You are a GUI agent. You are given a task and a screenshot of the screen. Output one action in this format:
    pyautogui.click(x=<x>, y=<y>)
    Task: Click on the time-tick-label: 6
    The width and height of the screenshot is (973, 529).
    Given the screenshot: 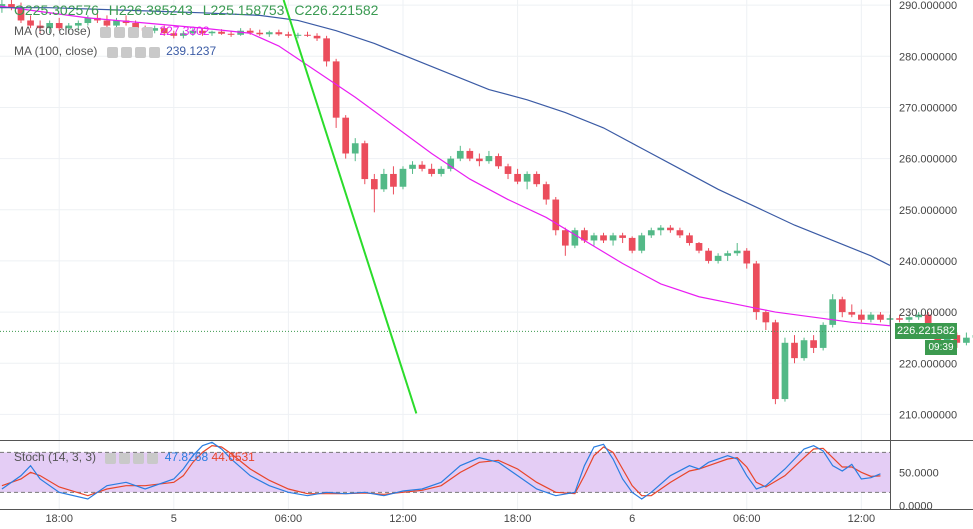 What is the action you would take?
    pyautogui.click(x=632, y=519)
    